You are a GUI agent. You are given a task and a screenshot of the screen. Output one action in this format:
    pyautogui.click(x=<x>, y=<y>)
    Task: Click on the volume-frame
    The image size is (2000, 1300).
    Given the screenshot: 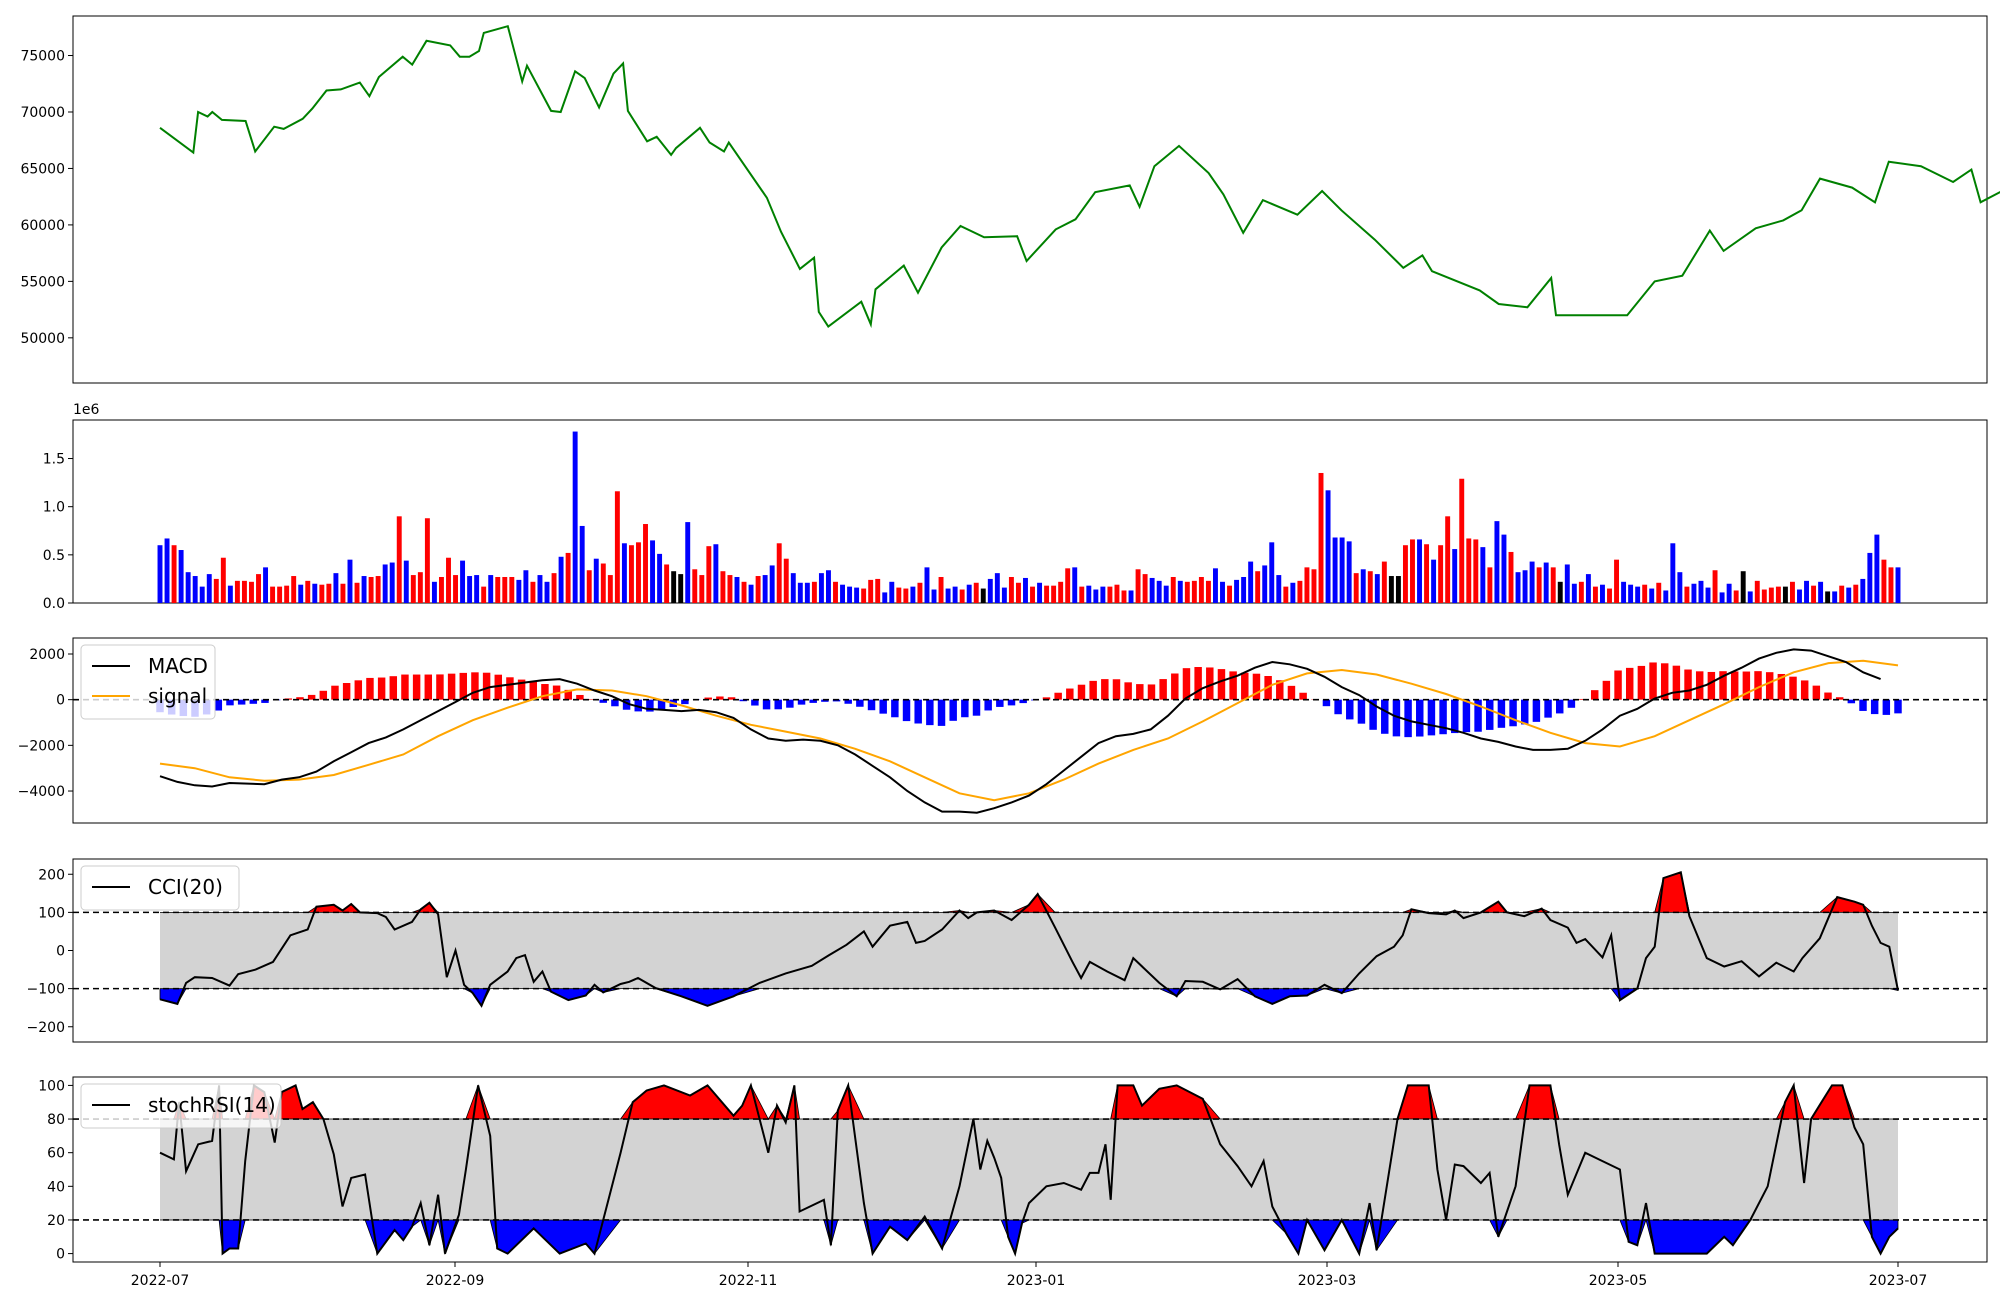 What is the action you would take?
    pyautogui.click(x=1030, y=511)
    